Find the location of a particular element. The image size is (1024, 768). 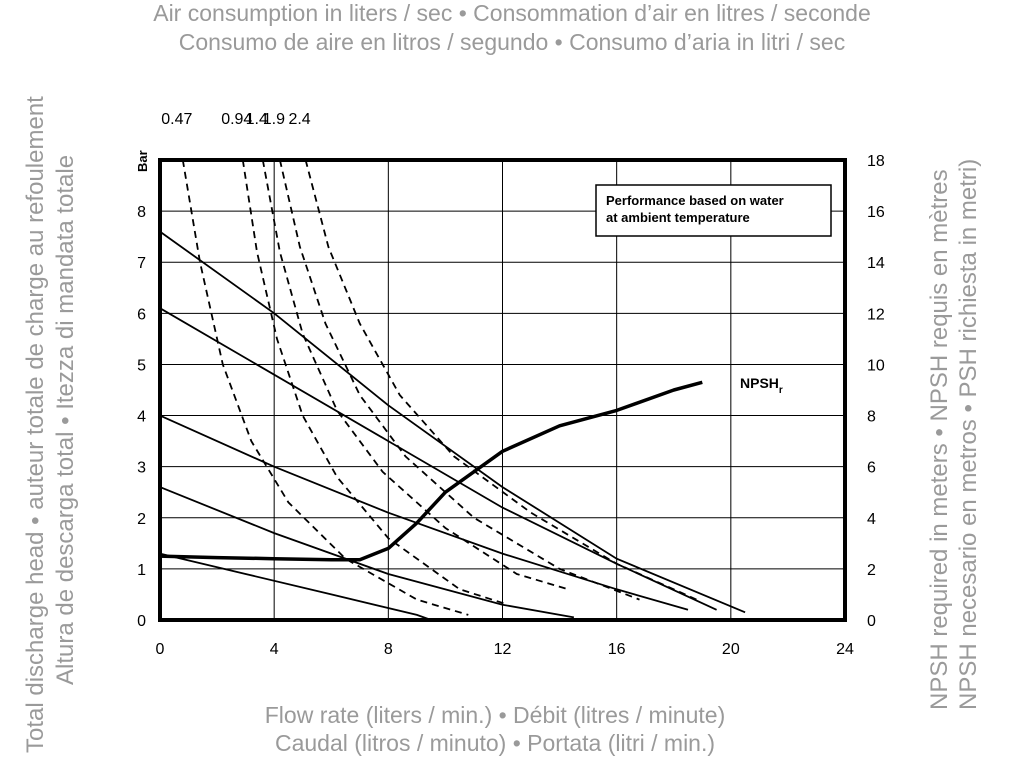

y2-tick-label: 14 is located at coordinates (876, 263).